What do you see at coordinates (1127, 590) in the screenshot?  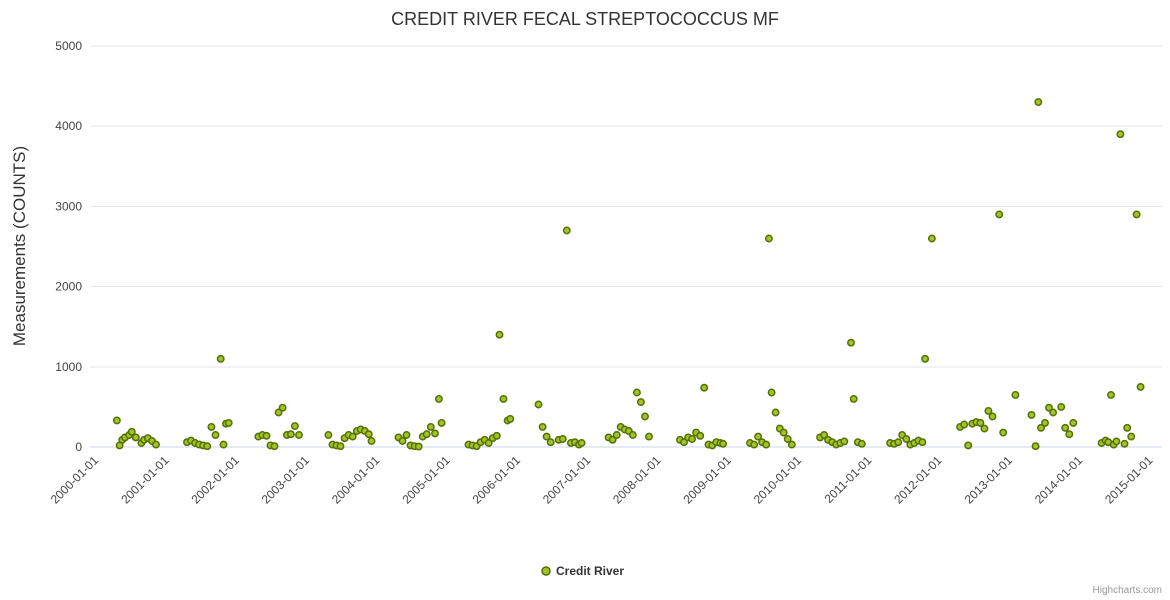 I see `credits-link: Highcharts.com` at bounding box center [1127, 590].